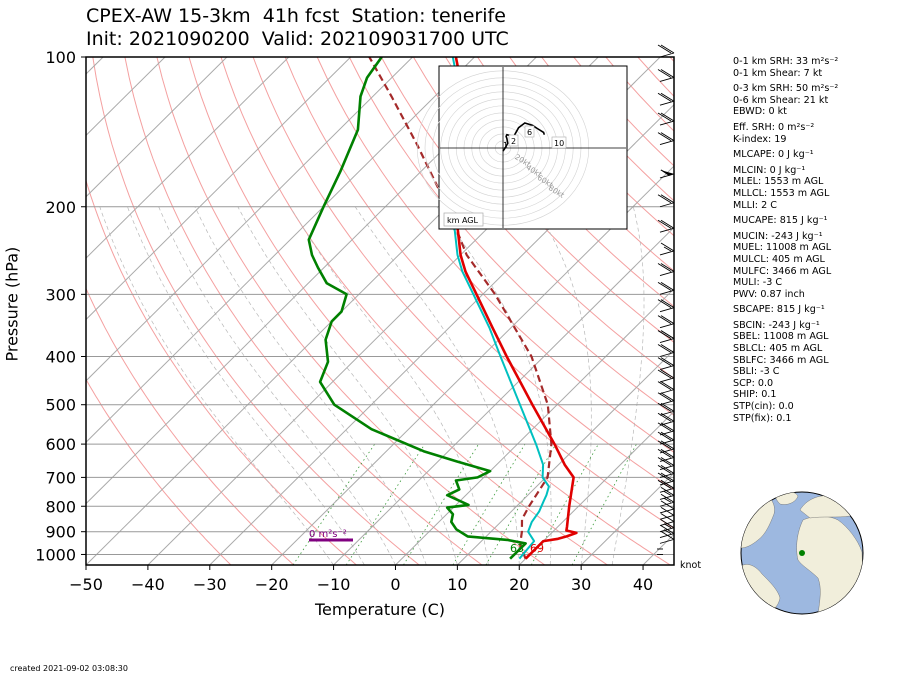 This screenshot has width=906, height=675. Describe the element at coordinates (779, 259) in the screenshot. I see `parameter-line: MULCL: 405 m AGL` at that location.